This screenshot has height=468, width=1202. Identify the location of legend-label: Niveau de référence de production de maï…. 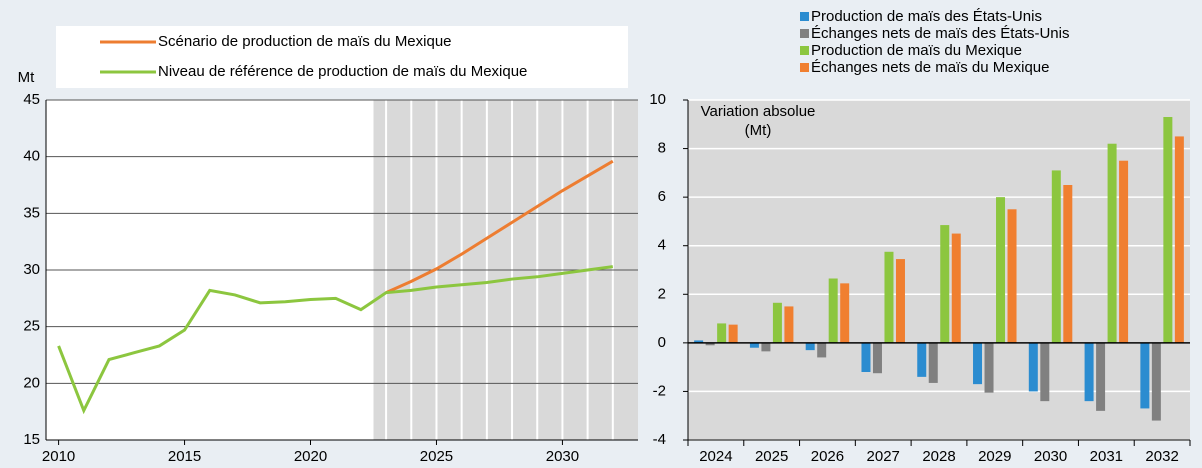
(342, 71).